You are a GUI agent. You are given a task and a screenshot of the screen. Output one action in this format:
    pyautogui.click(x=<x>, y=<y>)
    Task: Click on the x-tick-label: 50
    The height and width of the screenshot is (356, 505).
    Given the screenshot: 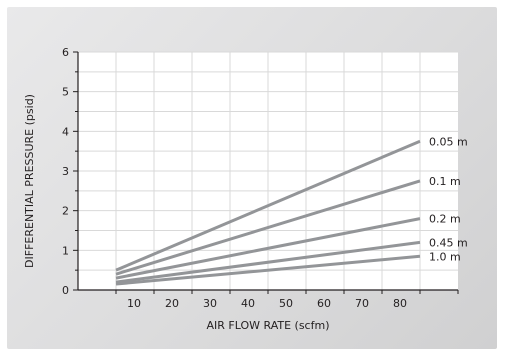 What is the action you would take?
    pyautogui.click(x=286, y=303)
    